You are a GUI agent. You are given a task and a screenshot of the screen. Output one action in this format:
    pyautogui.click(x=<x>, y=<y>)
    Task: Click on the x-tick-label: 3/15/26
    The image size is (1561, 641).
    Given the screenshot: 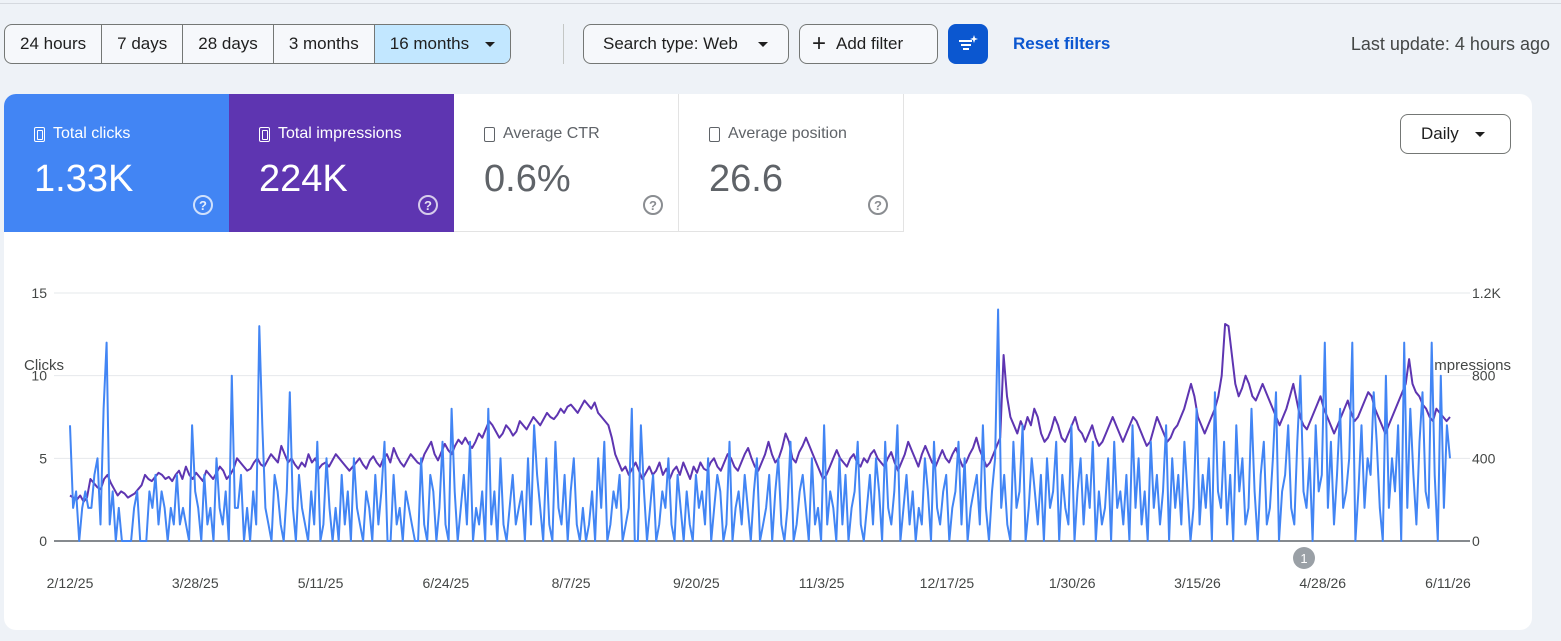 What is the action you would take?
    pyautogui.click(x=1197, y=583)
    